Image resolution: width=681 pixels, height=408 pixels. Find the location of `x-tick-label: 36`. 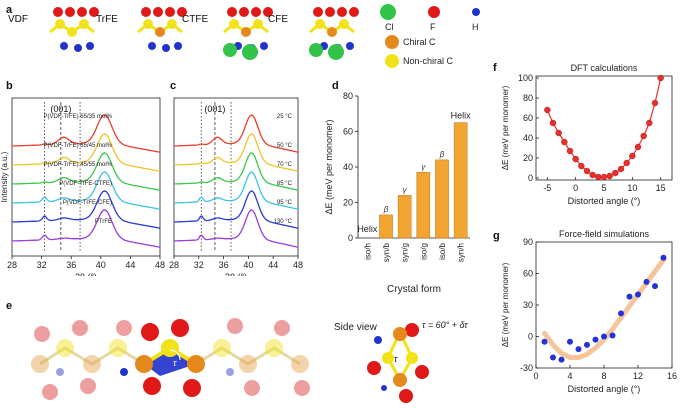

x-tick-label: 36 is located at coordinates (71, 265).